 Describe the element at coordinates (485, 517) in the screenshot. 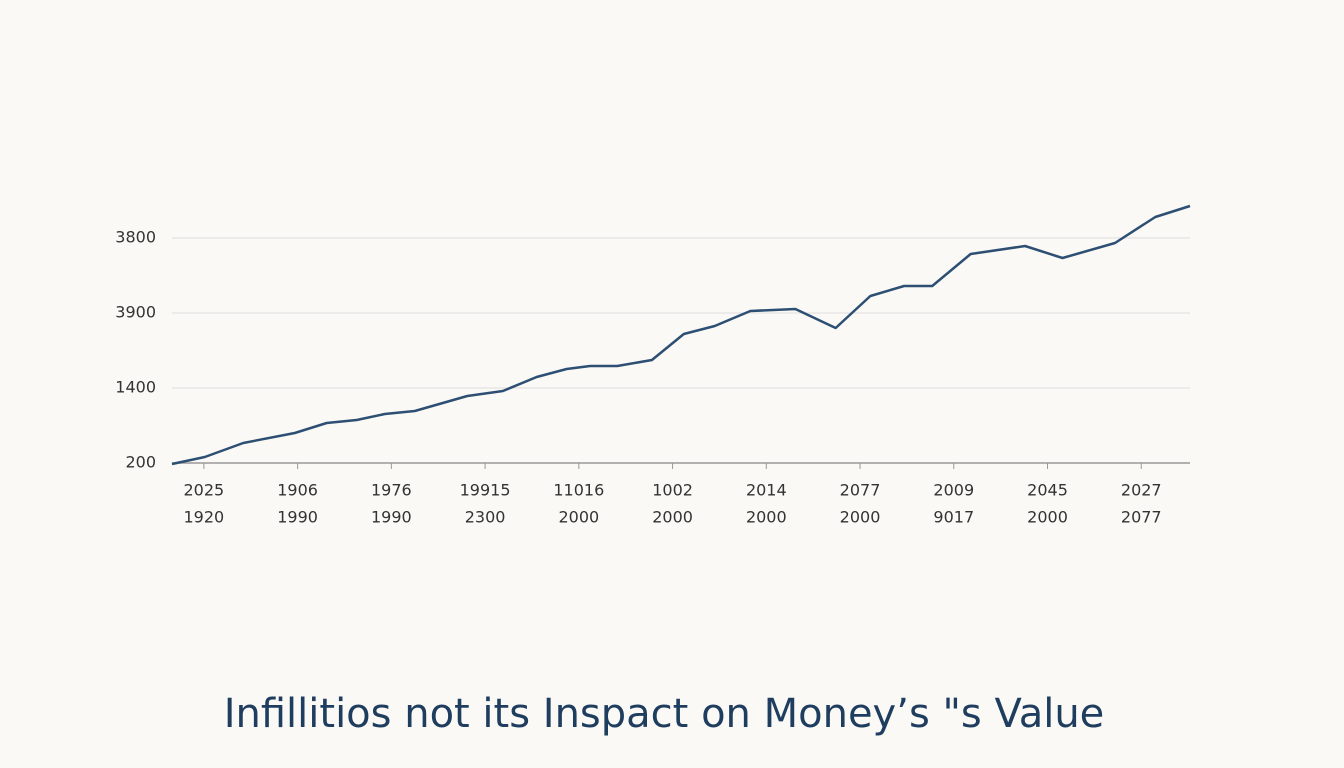

I see `x-tick-label: 2300` at that location.